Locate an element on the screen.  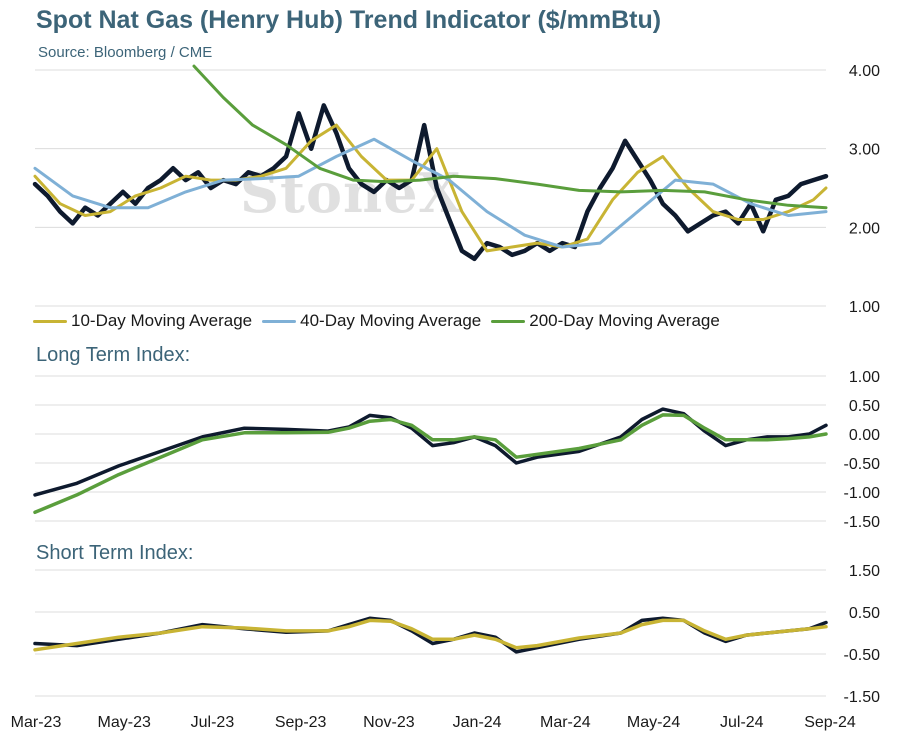
legend-swatch-ma200 is located at coordinates (508, 321).